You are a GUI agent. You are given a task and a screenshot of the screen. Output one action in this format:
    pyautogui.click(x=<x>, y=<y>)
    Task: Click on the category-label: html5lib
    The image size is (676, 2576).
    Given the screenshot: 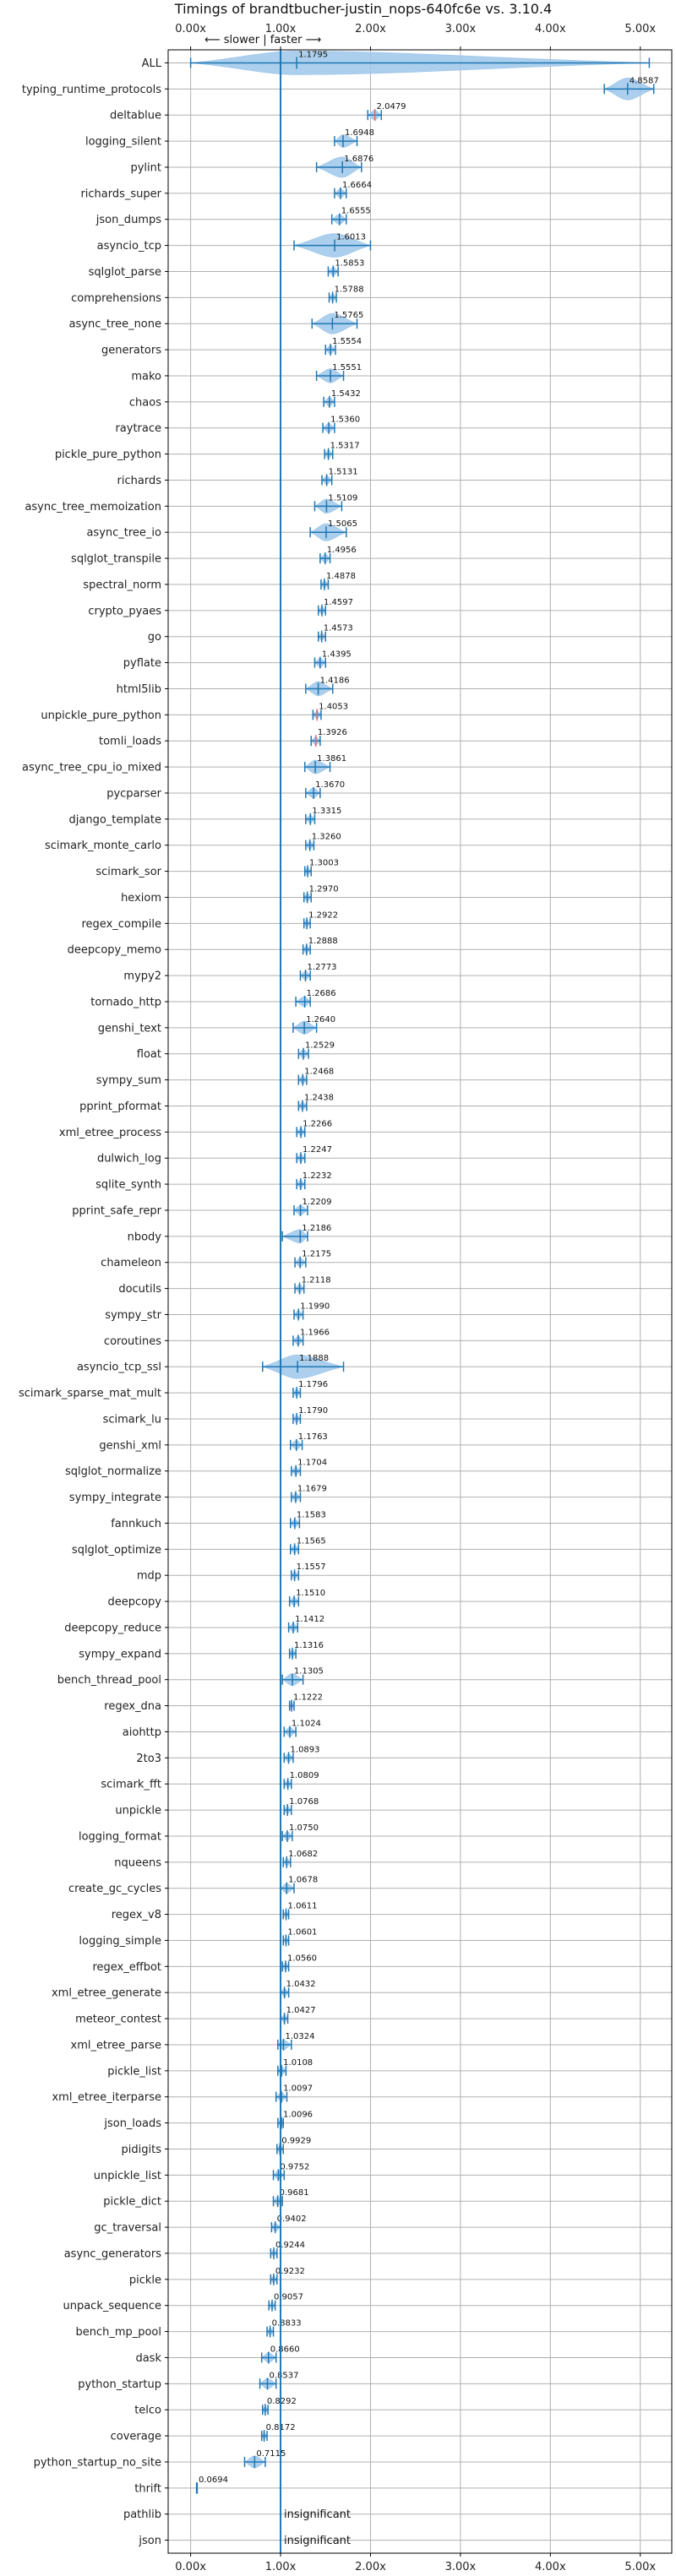 What is the action you would take?
    pyautogui.click(x=139, y=689)
    